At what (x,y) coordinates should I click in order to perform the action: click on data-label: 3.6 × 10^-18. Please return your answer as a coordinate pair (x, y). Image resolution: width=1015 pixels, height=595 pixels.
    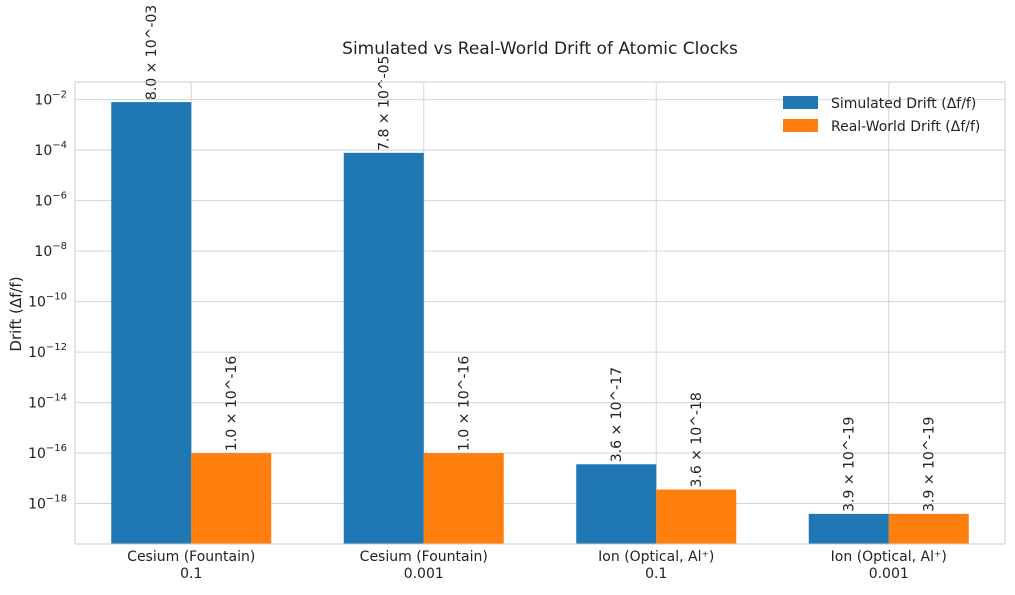
    Looking at the image, I should click on (697, 439).